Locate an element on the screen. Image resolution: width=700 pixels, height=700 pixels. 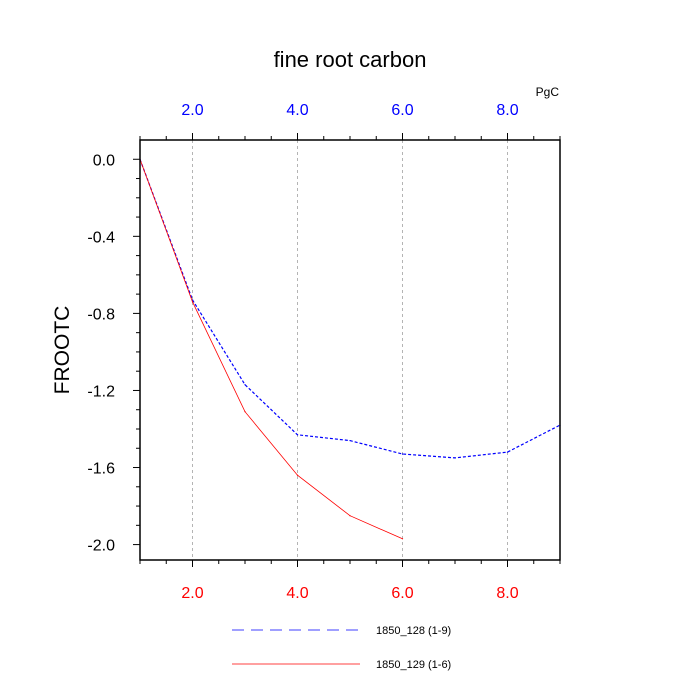
y-tick-label: -2.0 is located at coordinates (101, 546).